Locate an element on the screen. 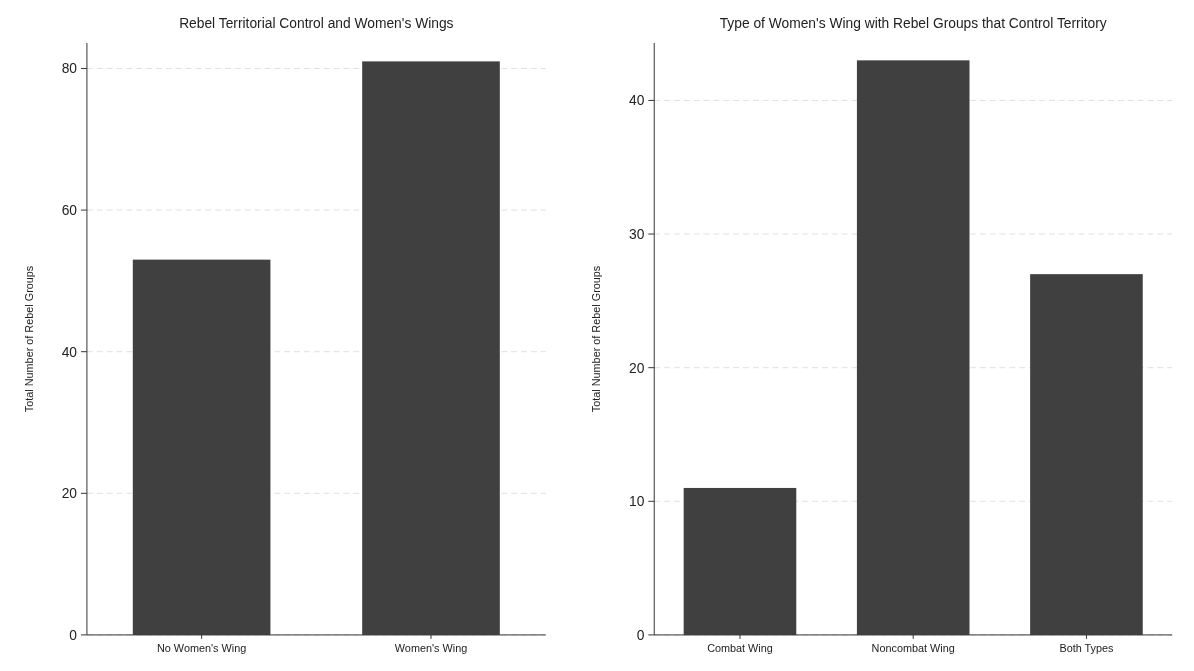 This screenshot has height=671, width=1194. chart-title: Type of Women's Wing with Rebel Groups that Control Territory is located at coordinates (913, 23).